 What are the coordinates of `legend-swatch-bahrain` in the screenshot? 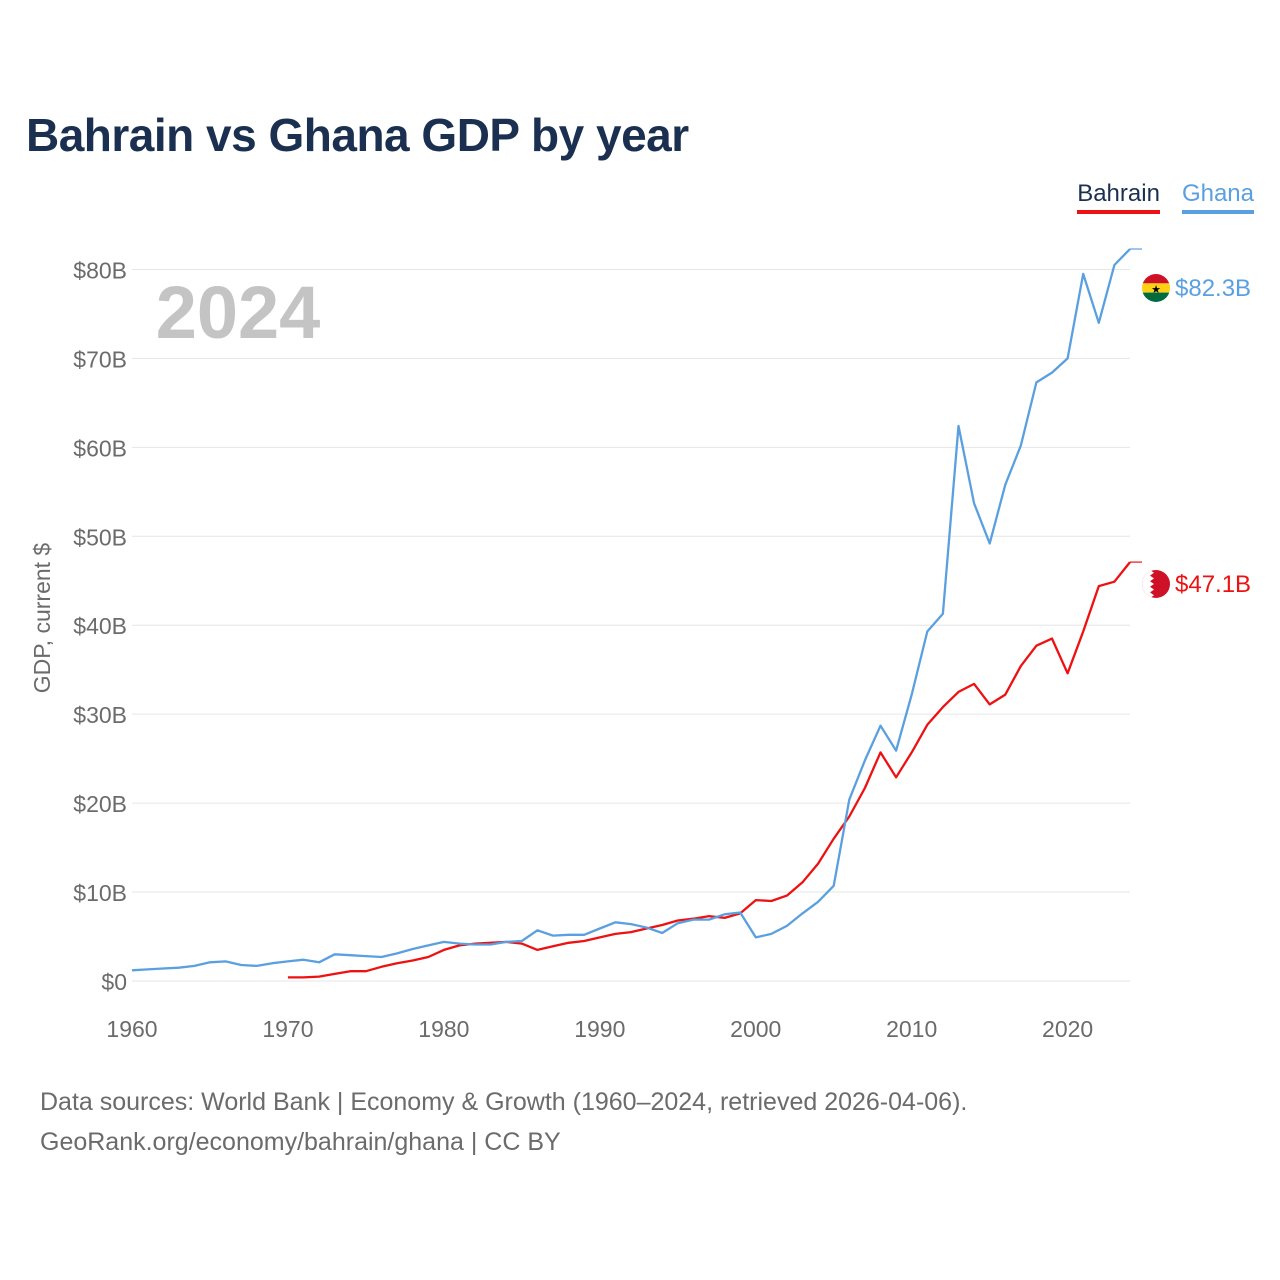 It's located at (1118, 212).